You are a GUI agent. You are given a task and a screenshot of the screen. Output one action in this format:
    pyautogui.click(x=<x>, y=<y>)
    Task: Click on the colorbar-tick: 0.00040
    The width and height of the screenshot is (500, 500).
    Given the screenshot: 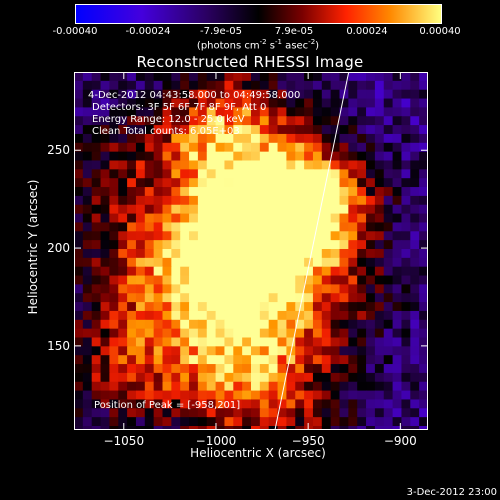 What is the action you would take?
    pyautogui.click(x=440, y=31)
    